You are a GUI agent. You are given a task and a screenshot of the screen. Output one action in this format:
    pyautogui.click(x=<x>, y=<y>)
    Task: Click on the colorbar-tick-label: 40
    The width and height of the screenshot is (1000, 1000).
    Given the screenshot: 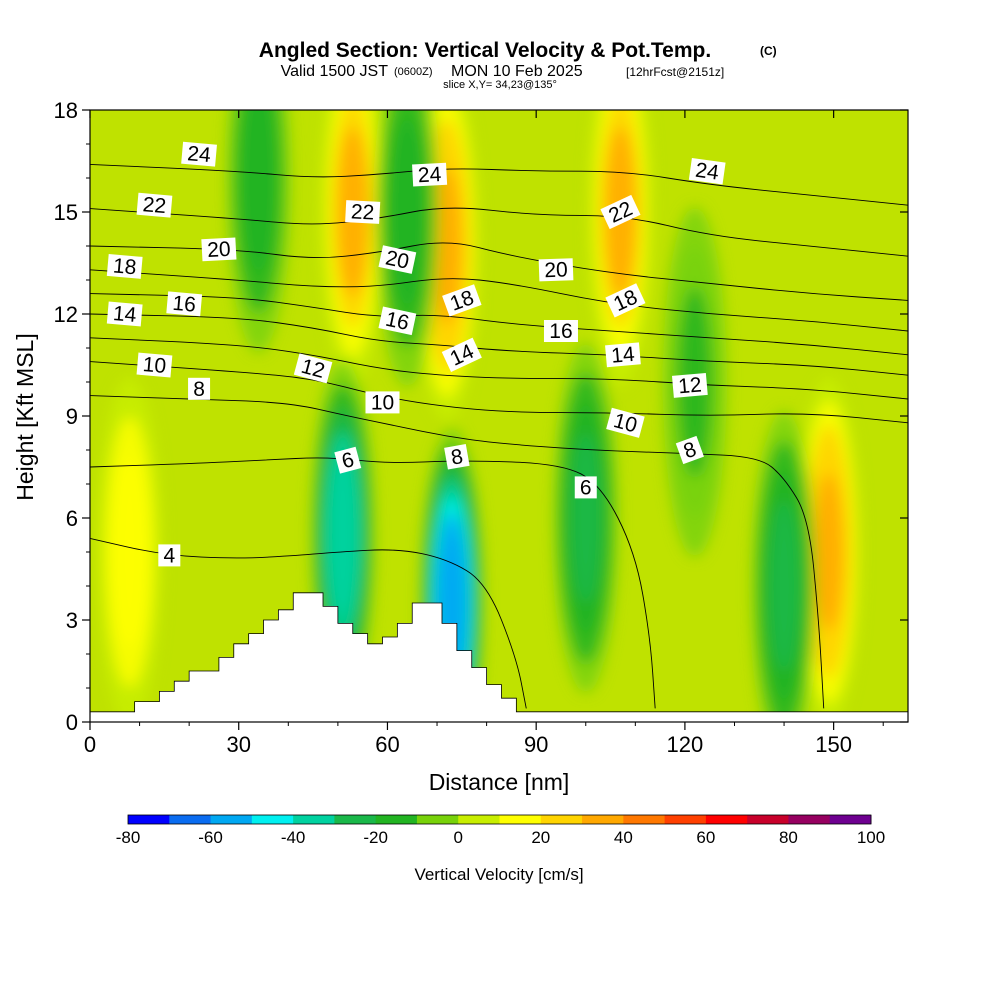 What is the action you would take?
    pyautogui.click(x=623, y=837)
    